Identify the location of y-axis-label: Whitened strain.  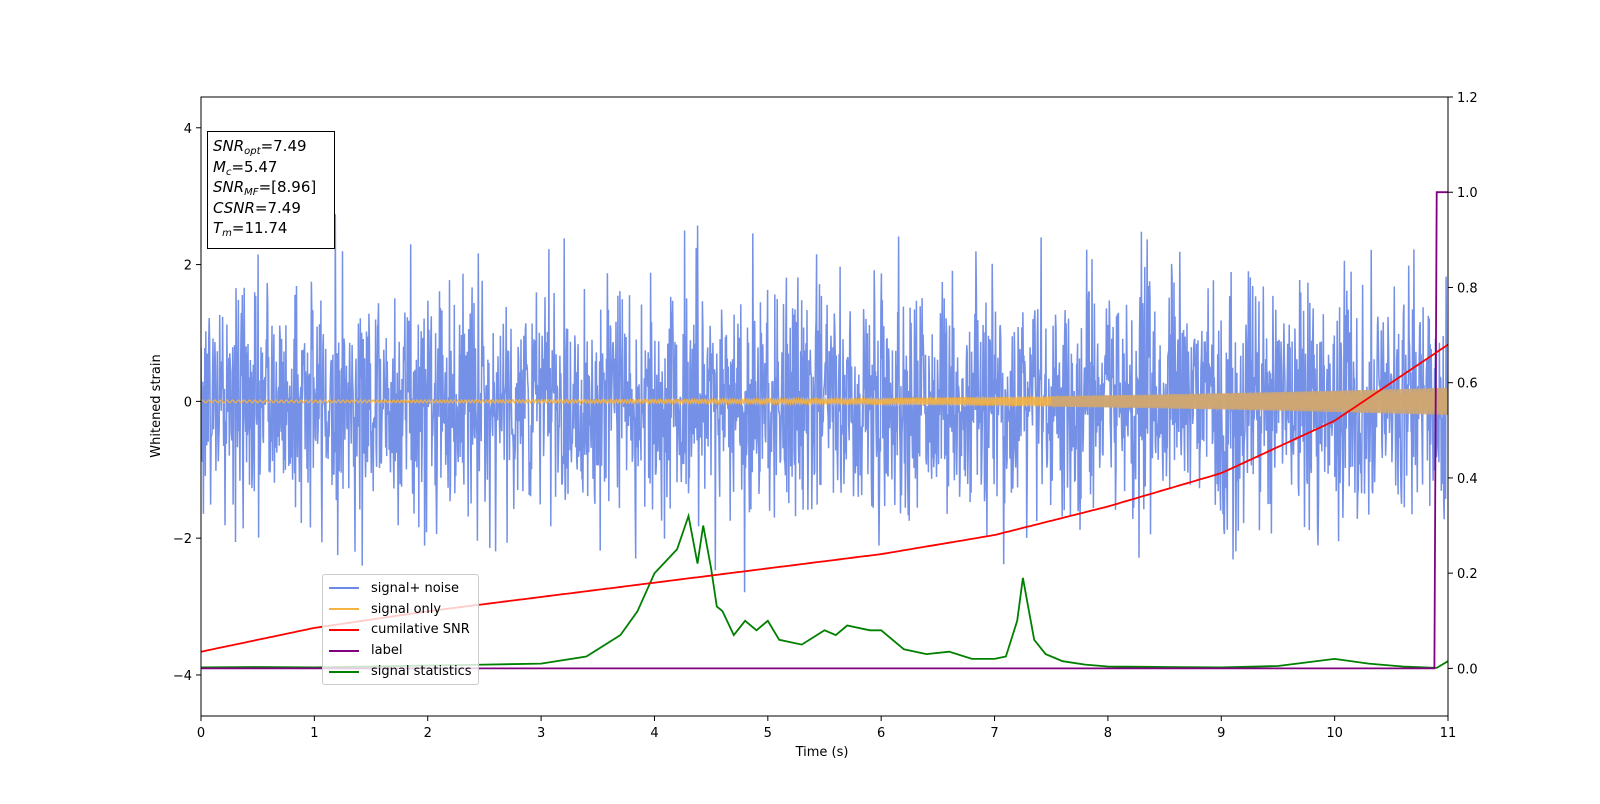
(156, 405).